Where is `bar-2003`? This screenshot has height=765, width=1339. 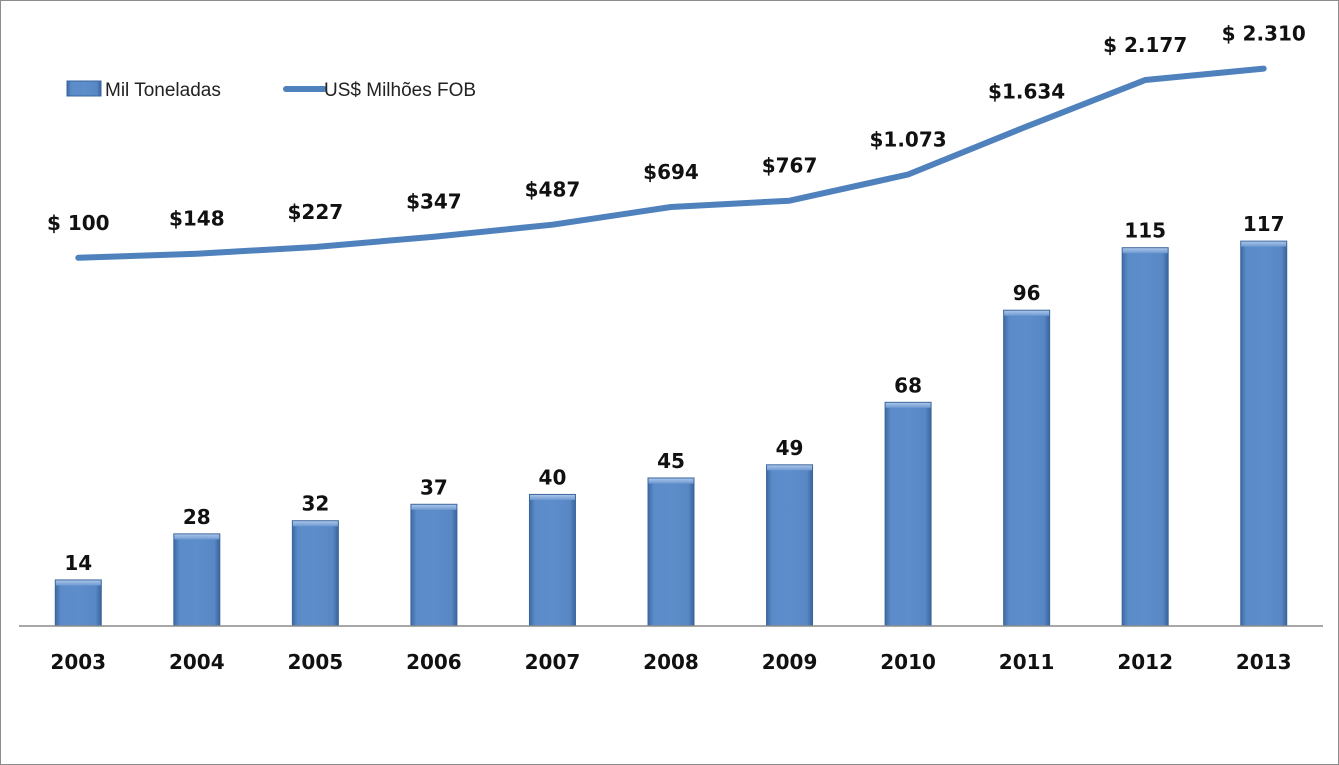
bar-2003 is located at coordinates (78, 603).